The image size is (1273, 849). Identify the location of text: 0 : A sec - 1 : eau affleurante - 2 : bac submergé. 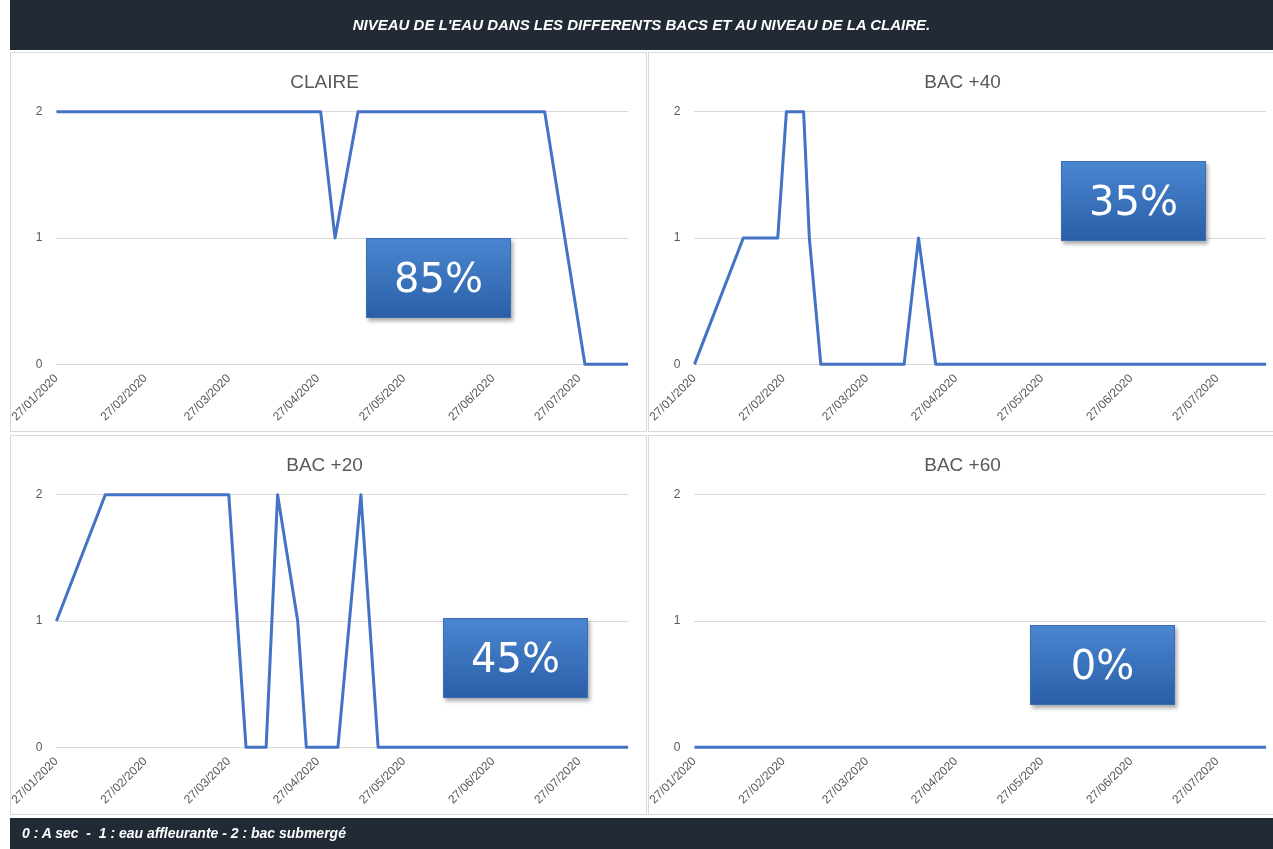
(641, 833).